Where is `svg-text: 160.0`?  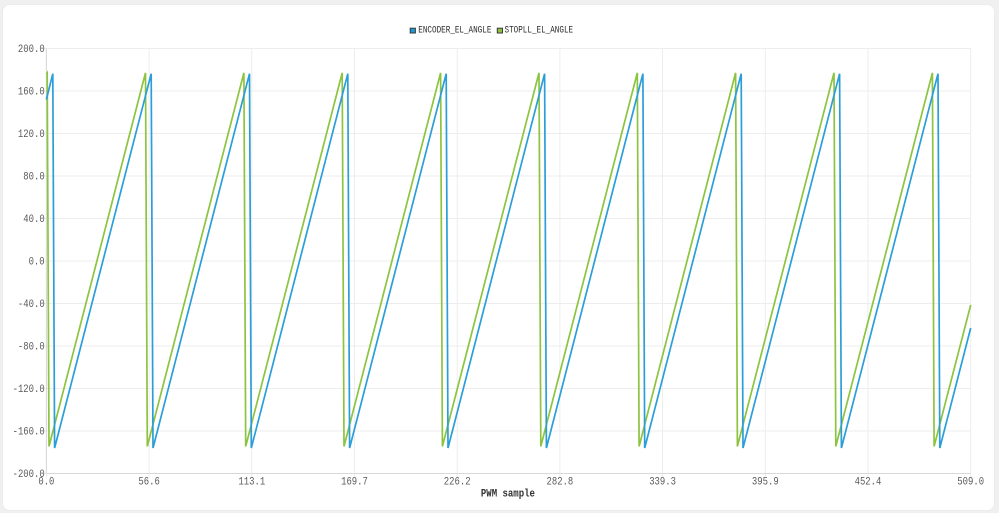
svg-text: 160.0 is located at coordinates (31, 93).